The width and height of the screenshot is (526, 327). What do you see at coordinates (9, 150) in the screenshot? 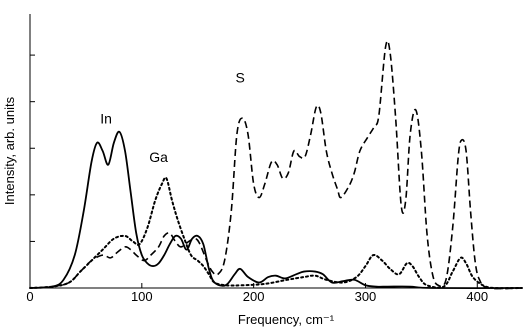
I see `y-axis-label: Intensity, arb. units` at bounding box center [9, 150].